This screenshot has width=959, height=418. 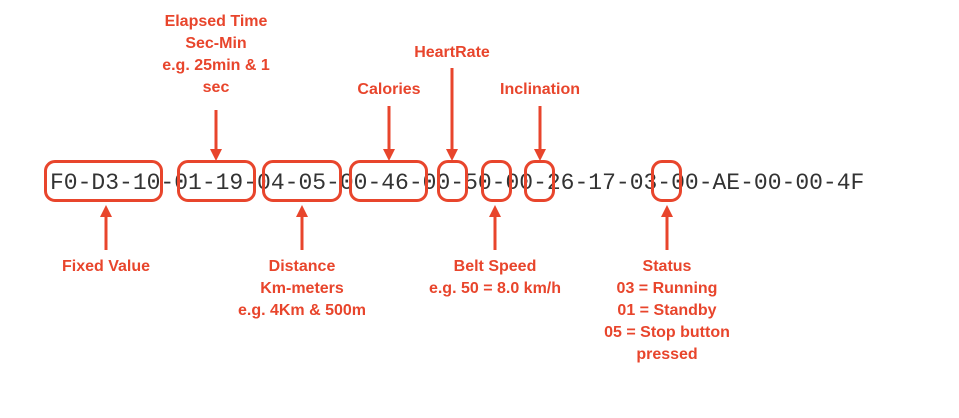 What do you see at coordinates (496, 181) in the screenshot?
I see `belt-speed-box` at bounding box center [496, 181].